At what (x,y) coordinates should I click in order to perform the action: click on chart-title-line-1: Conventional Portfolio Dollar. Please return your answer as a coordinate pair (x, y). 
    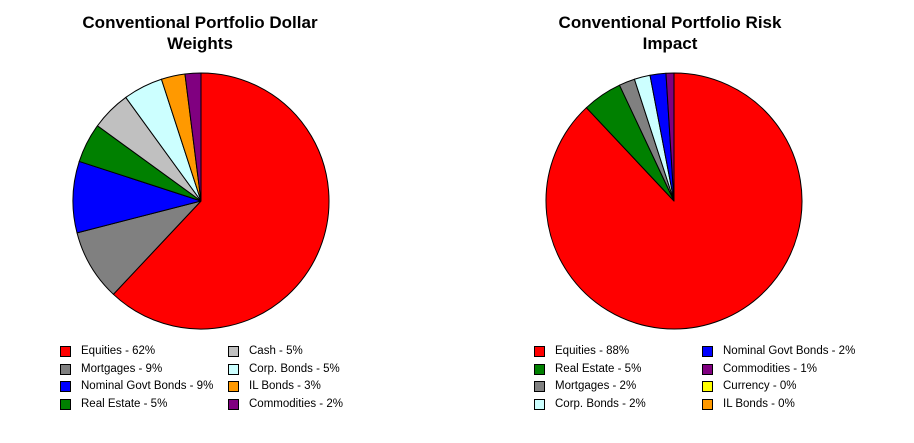
    Looking at the image, I should click on (200, 22).